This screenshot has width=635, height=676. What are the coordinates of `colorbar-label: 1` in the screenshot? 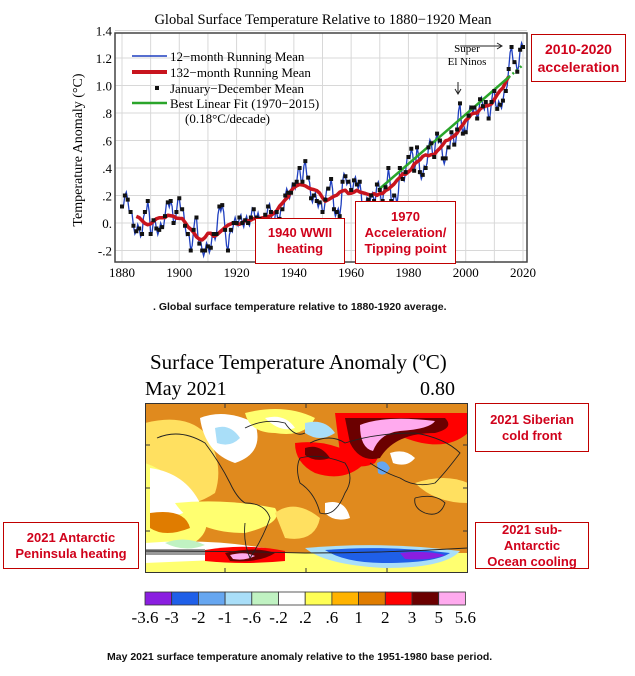 It's located at (358, 617).